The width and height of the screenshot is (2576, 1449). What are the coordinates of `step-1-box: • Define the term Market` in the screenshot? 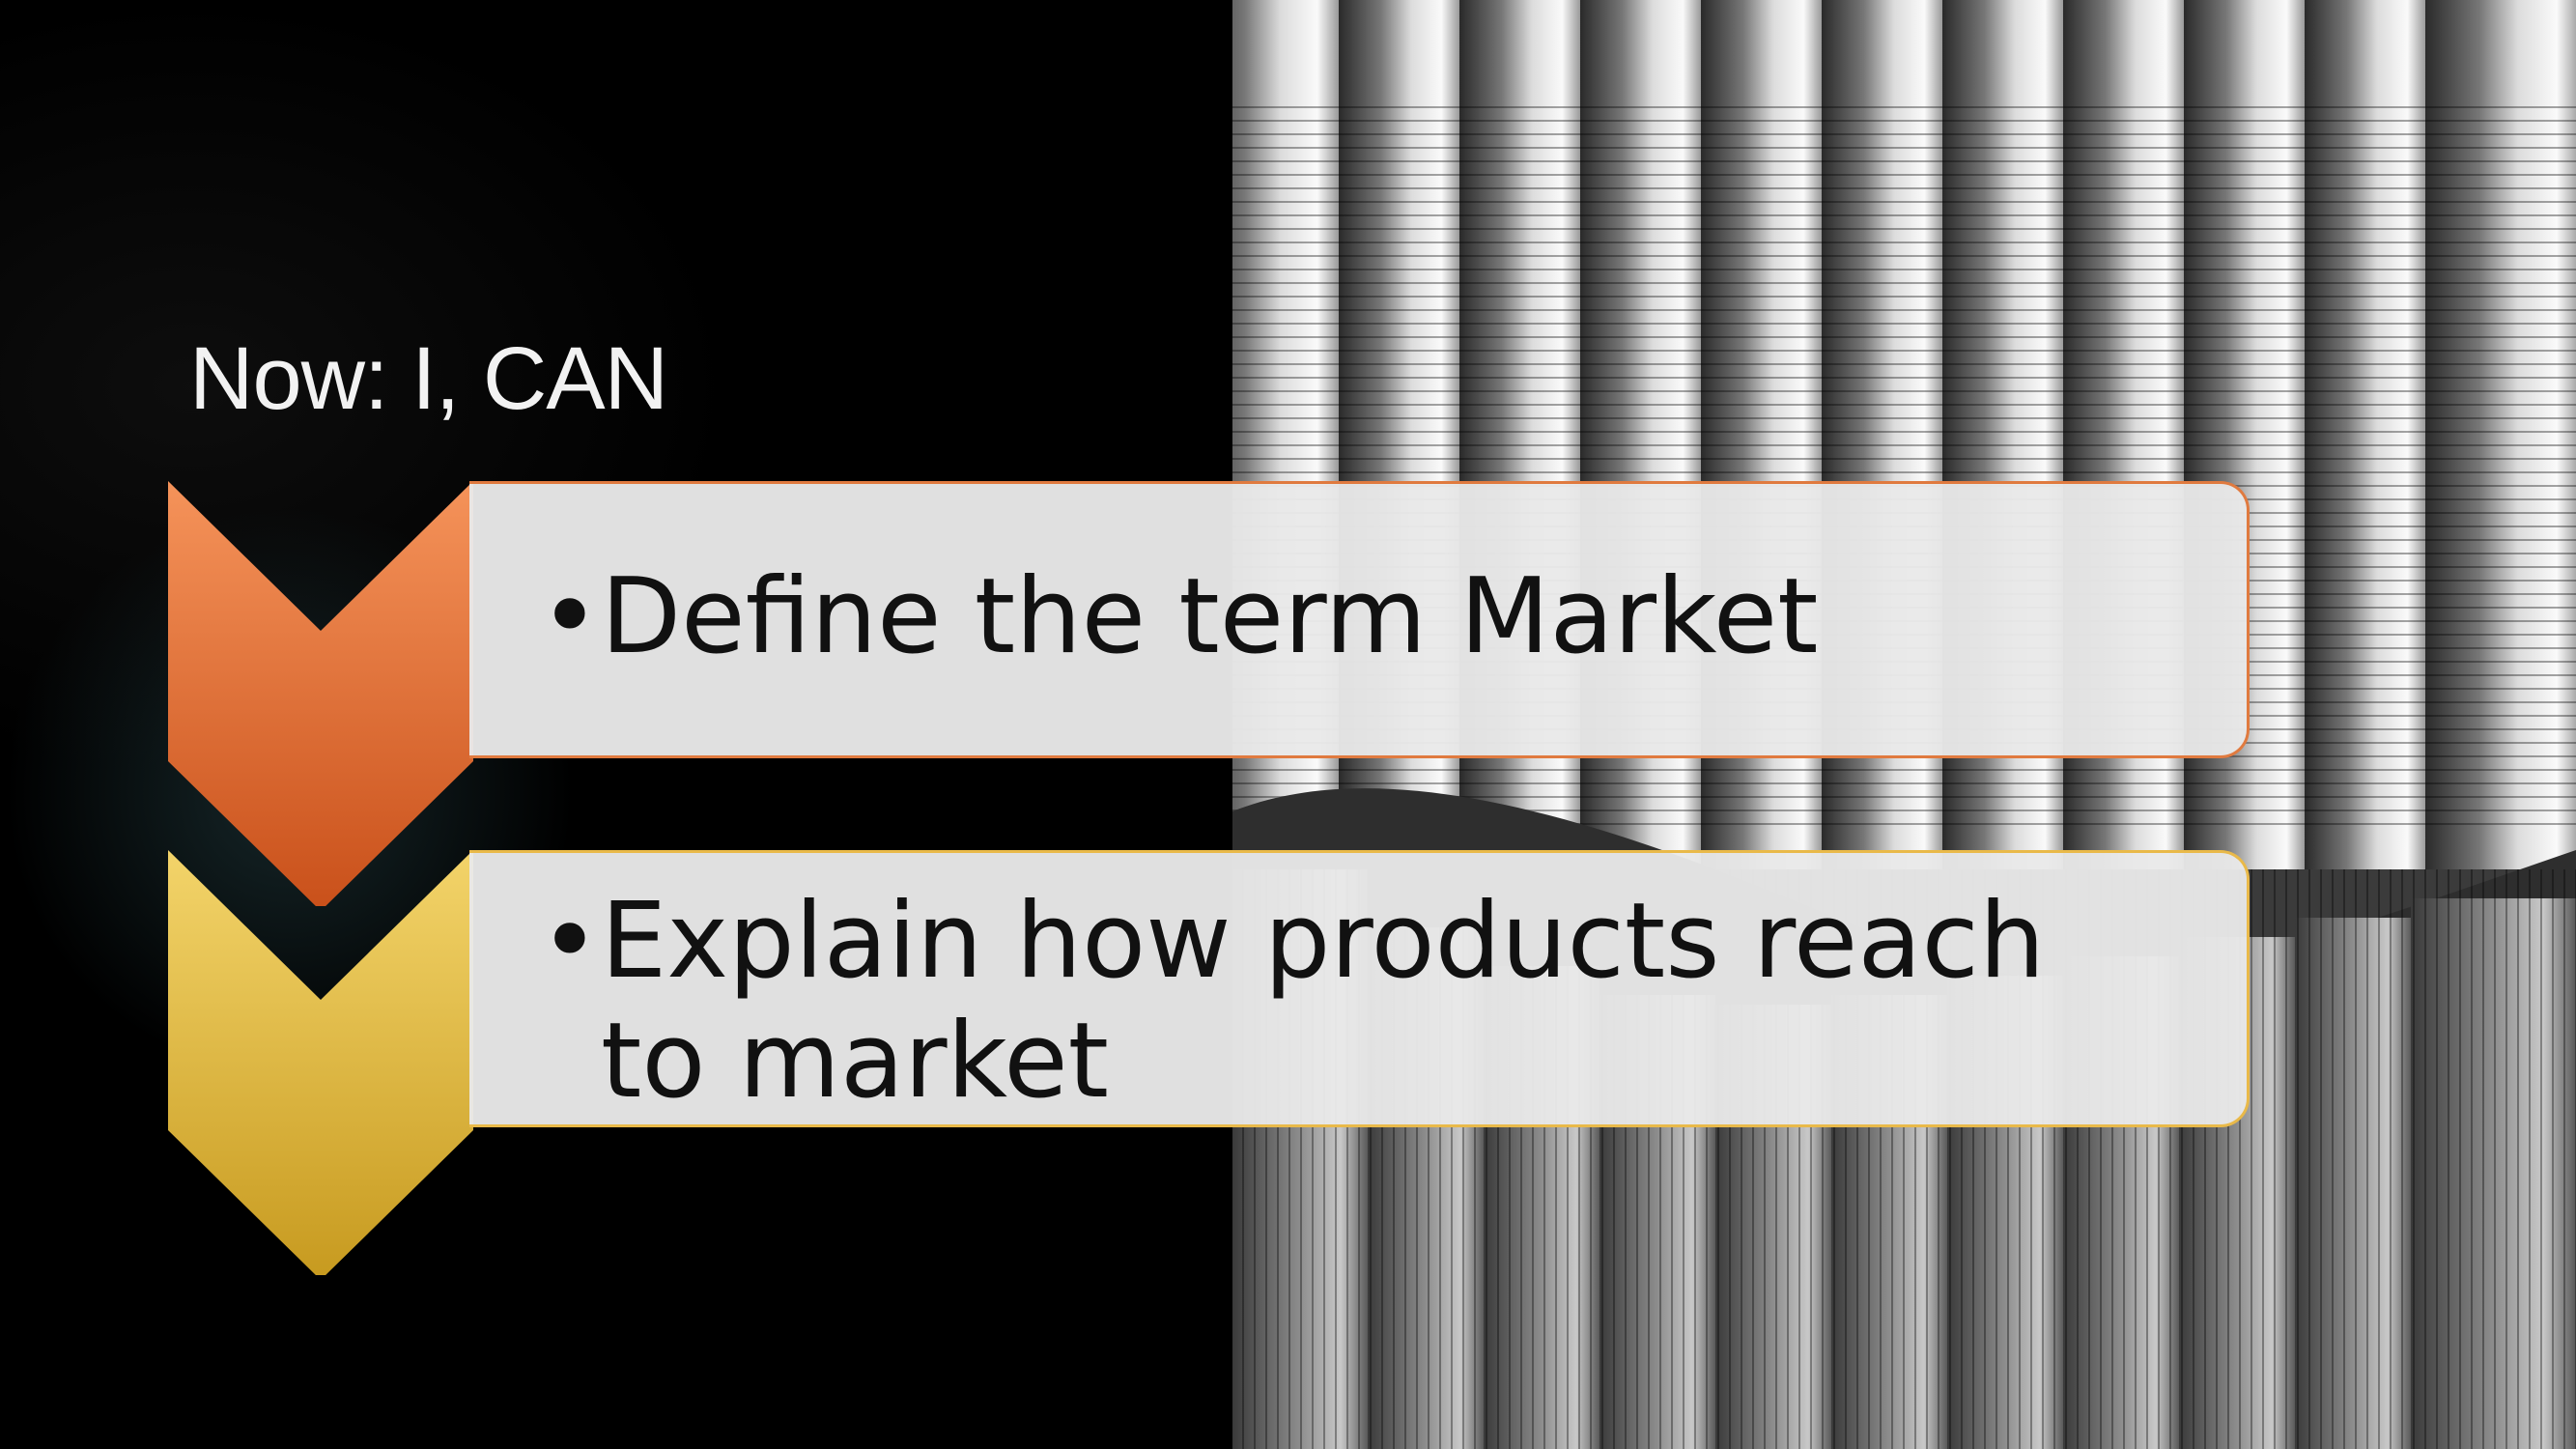 It's located at (1359, 619).